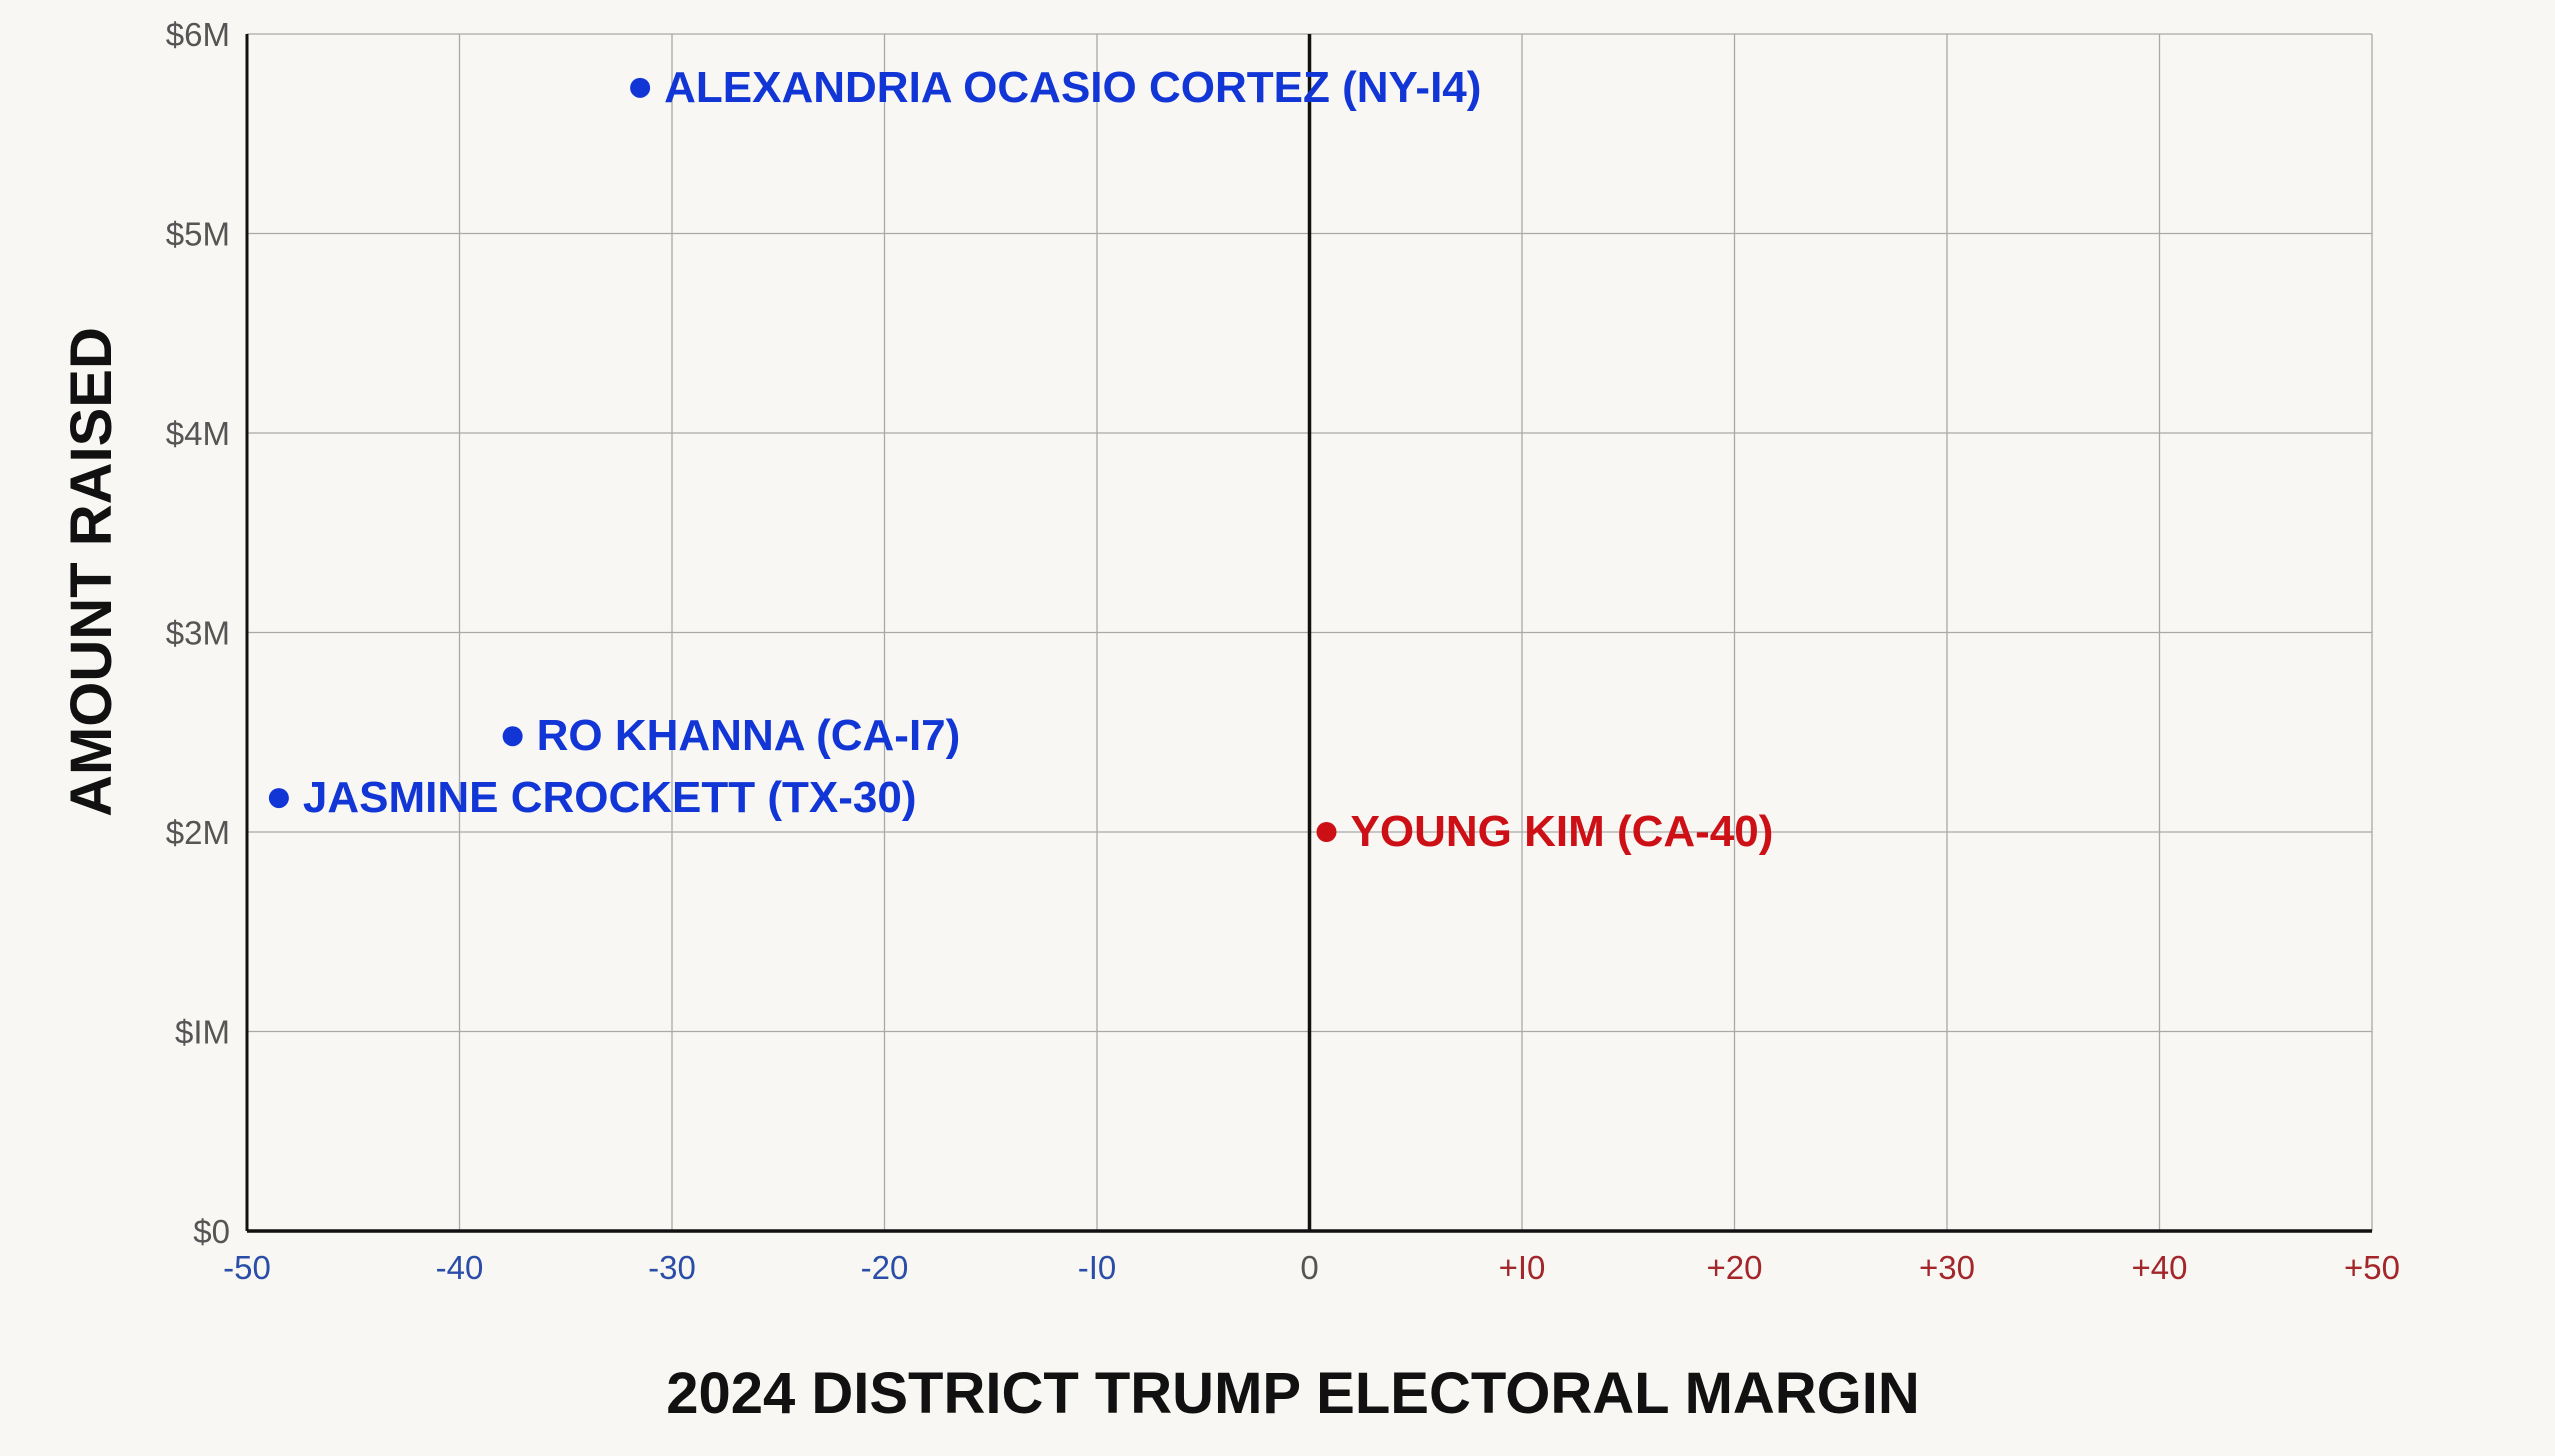 The width and height of the screenshot is (2555, 1456). I want to click on x-axis-title: 2024 DISTRICT TRUMP ELECTORAL MARGIN, so click(1293, 1393).